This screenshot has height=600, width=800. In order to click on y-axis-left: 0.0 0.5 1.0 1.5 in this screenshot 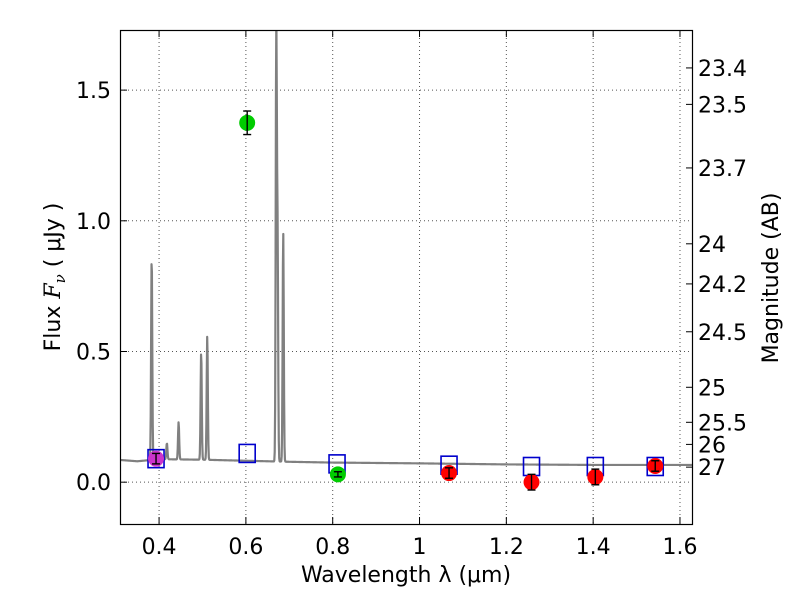, I will do `click(101, 287)`.